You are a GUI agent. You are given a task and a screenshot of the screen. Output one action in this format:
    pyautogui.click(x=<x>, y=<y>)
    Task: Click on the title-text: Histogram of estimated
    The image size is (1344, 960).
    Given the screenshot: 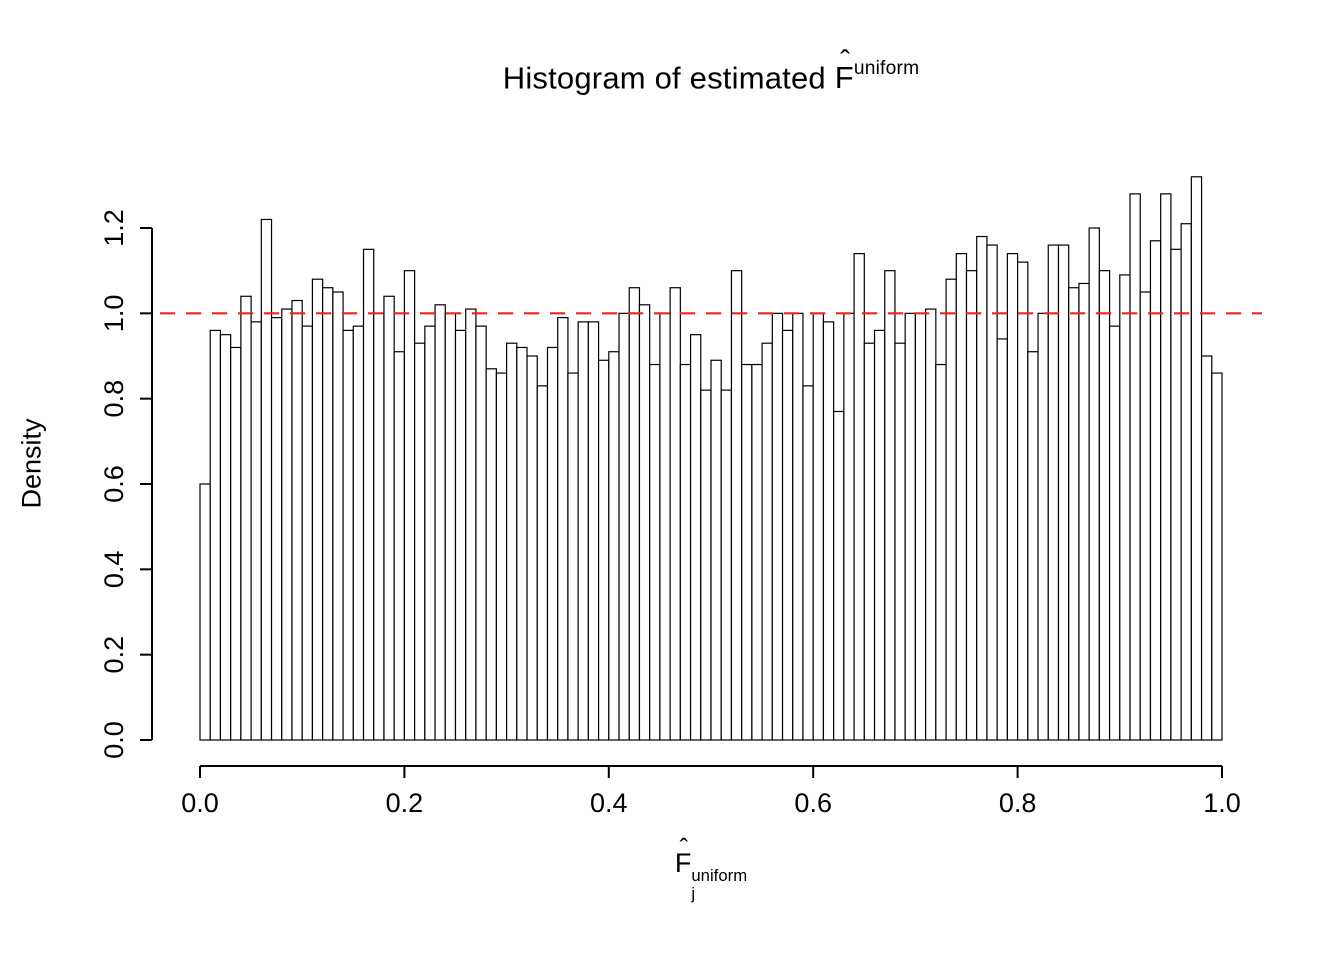 What is the action you would take?
    pyautogui.click(x=668, y=78)
    